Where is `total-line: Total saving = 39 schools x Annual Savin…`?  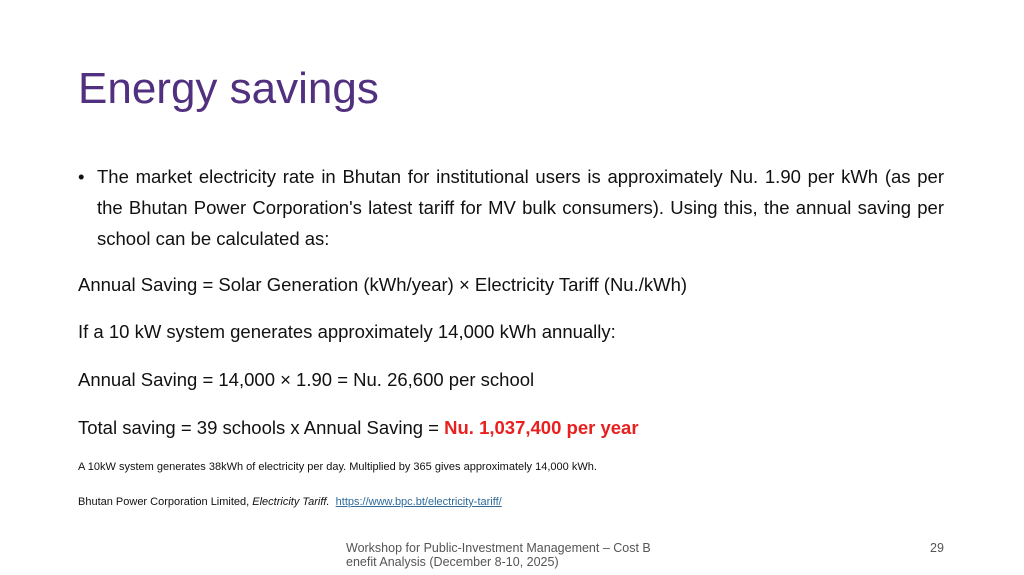
total-line: Total saving = 39 schools x Annual Savin… is located at coordinates (358, 428).